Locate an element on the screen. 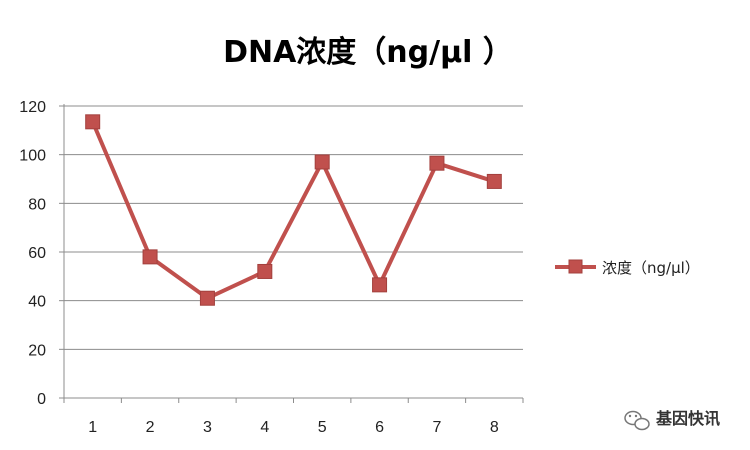 This screenshot has width=750, height=450. chart-title: DNA浓度（ng/μl ） is located at coordinates (368, 52).